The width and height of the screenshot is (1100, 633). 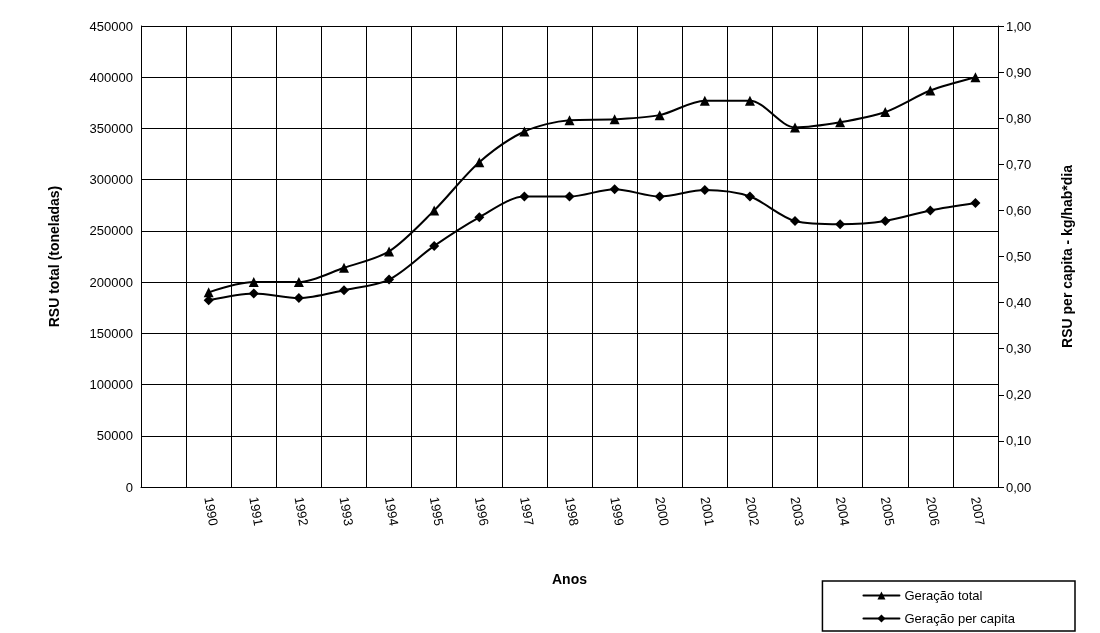 I want to click on y-tick-label: 100000, so click(x=111, y=385).